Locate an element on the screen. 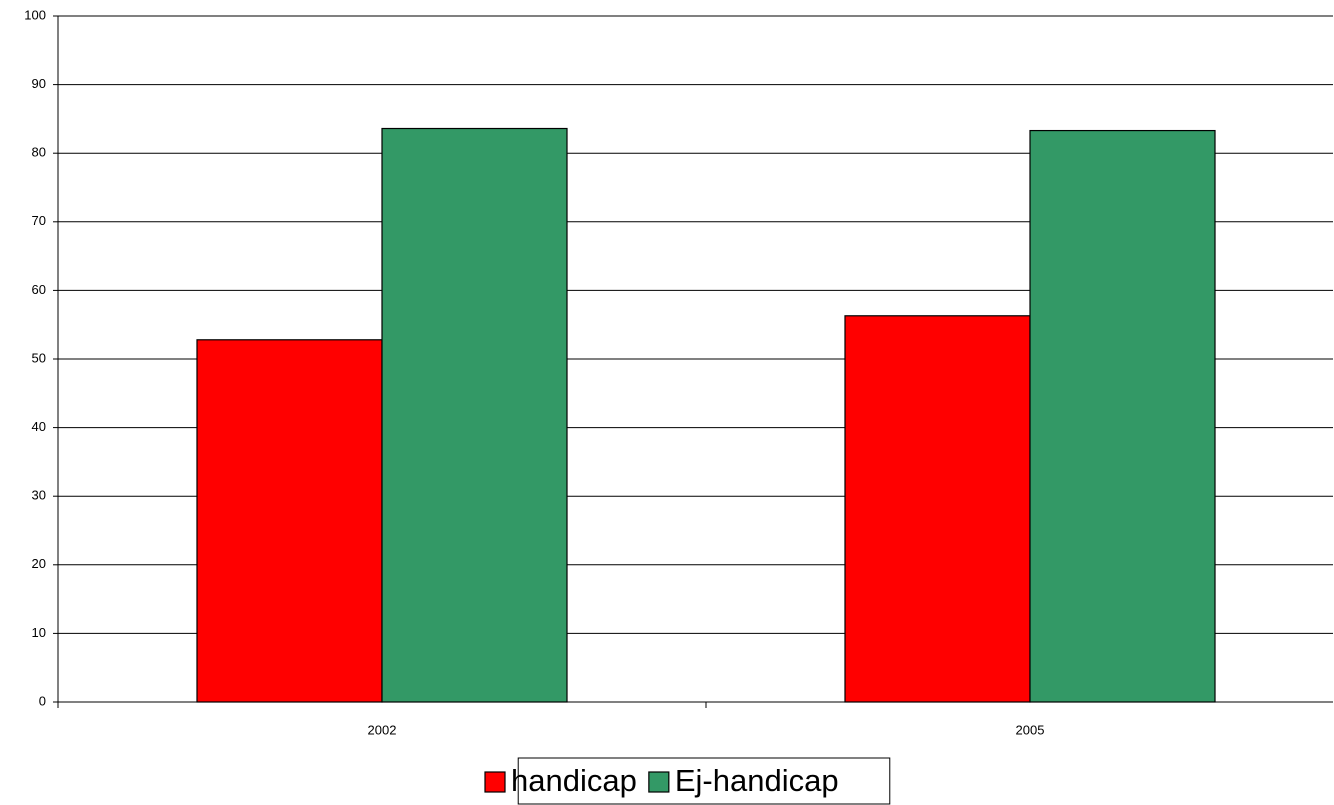 The image size is (1334, 805). legend-label: Ej-handicap is located at coordinates (757, 780).